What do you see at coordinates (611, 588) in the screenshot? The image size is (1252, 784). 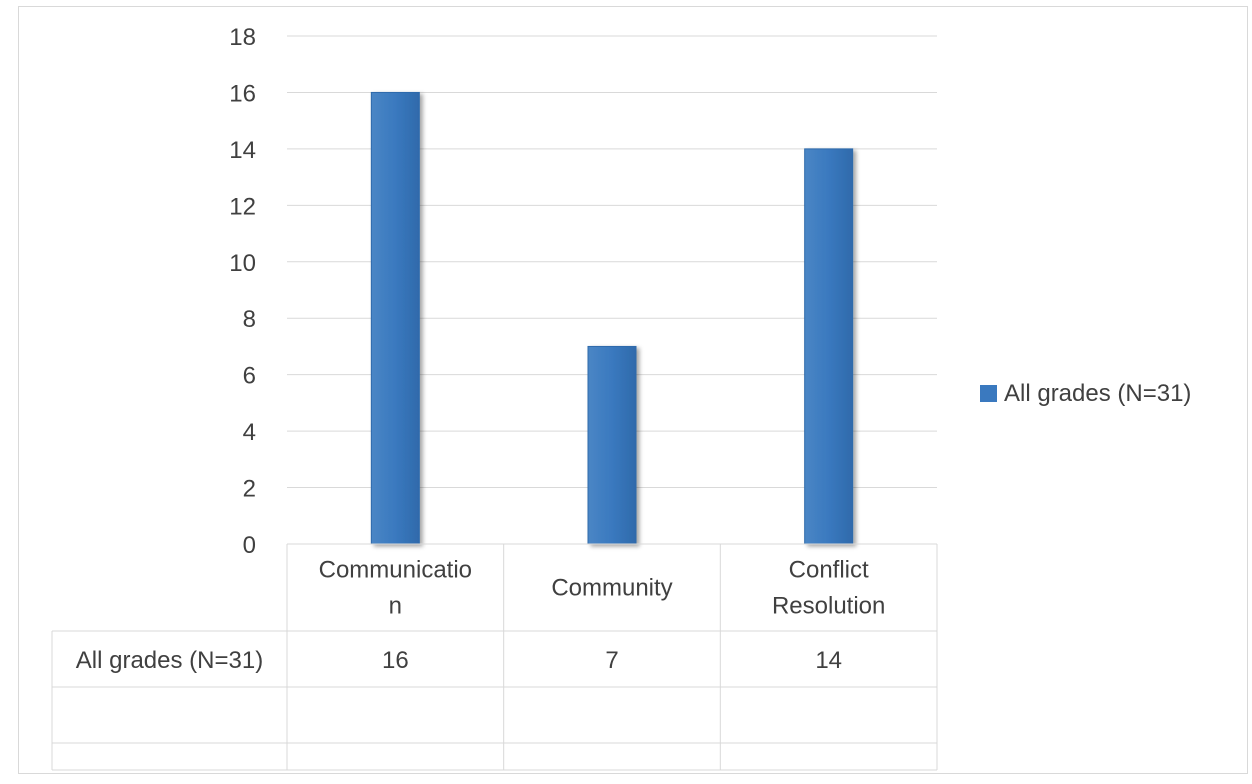 I see `category-label: Community` at bounding box center [611, 588].